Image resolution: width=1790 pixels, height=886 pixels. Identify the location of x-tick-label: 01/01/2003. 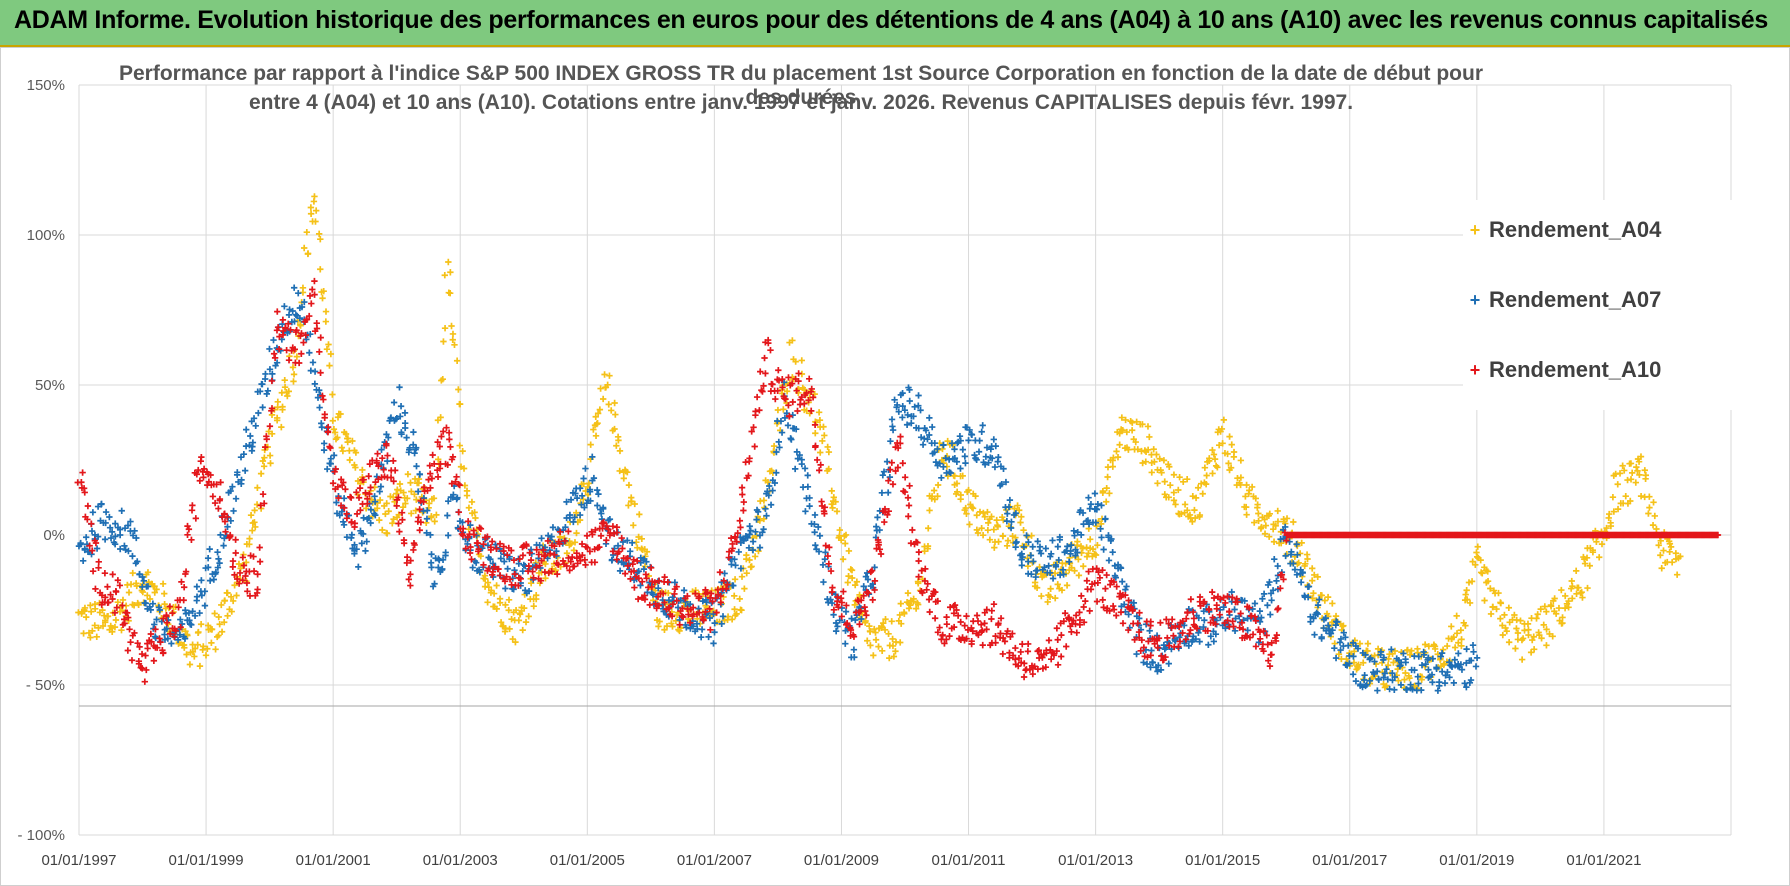
(460, 860).